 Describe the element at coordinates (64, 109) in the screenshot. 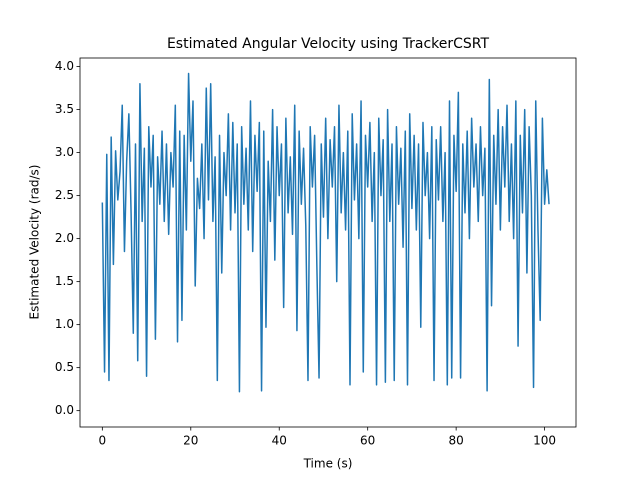

I see `y-tick-label: 3.5` at that location.